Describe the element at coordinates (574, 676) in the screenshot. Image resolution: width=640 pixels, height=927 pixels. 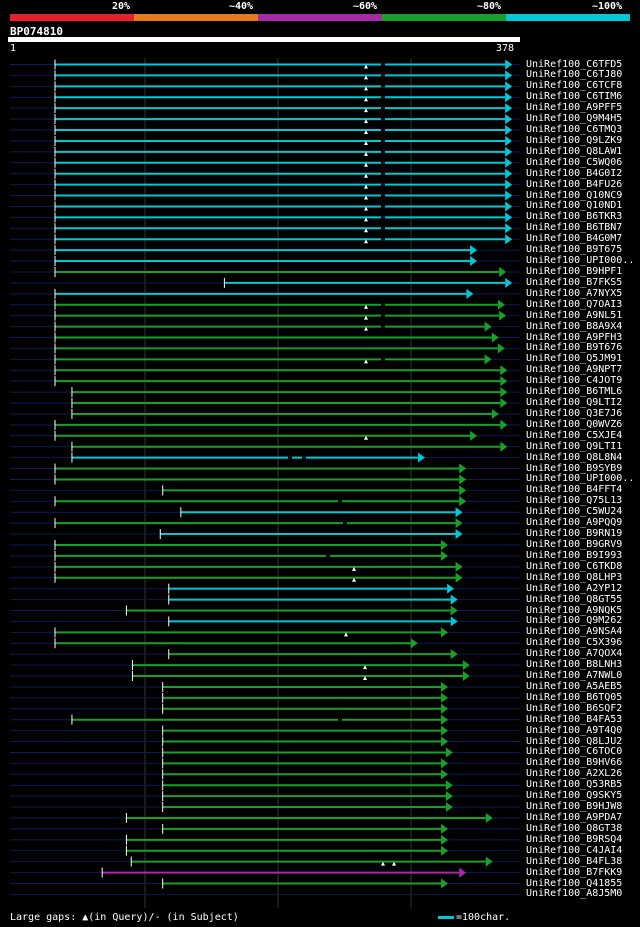
I see `hit-label: UniRef100_A7NWL0` at that location.